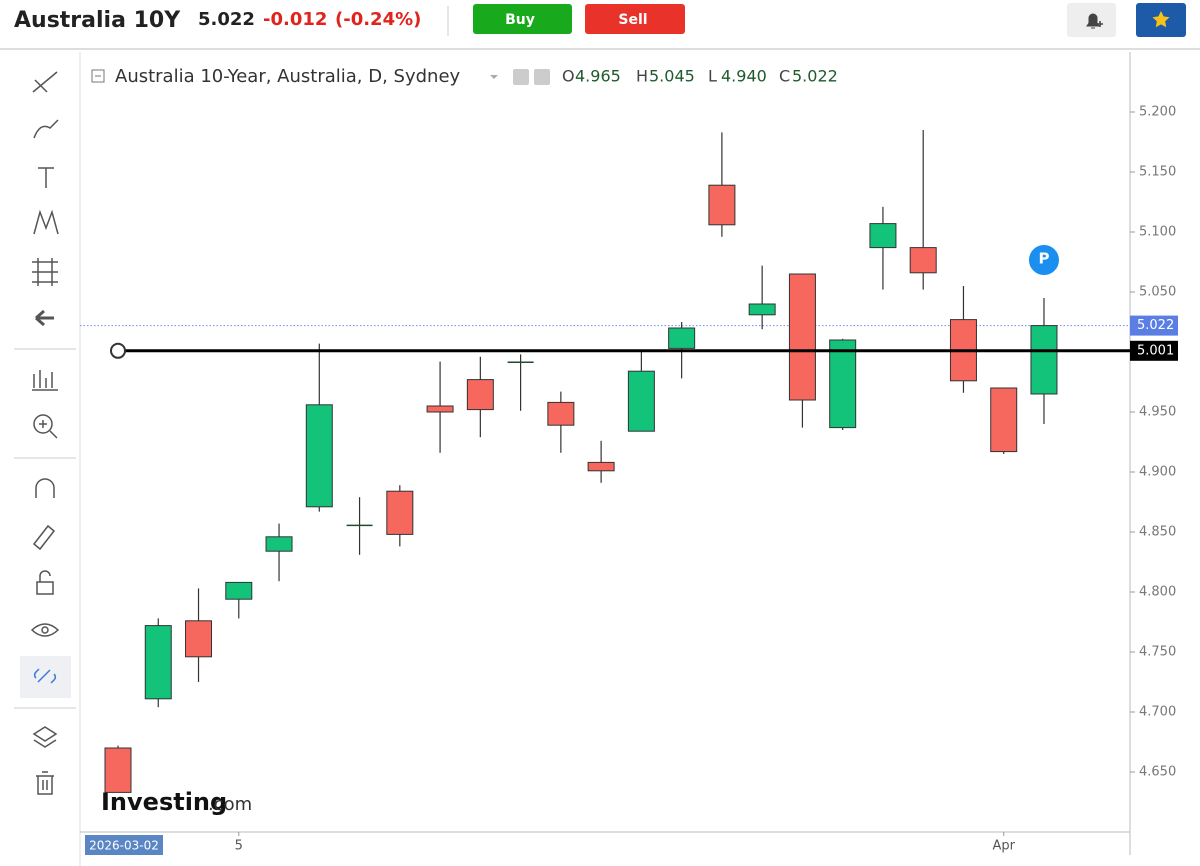  Describe the element at coordinates (45, 576) in the screenshot. I see `tool-unlock-shackle` at that location.